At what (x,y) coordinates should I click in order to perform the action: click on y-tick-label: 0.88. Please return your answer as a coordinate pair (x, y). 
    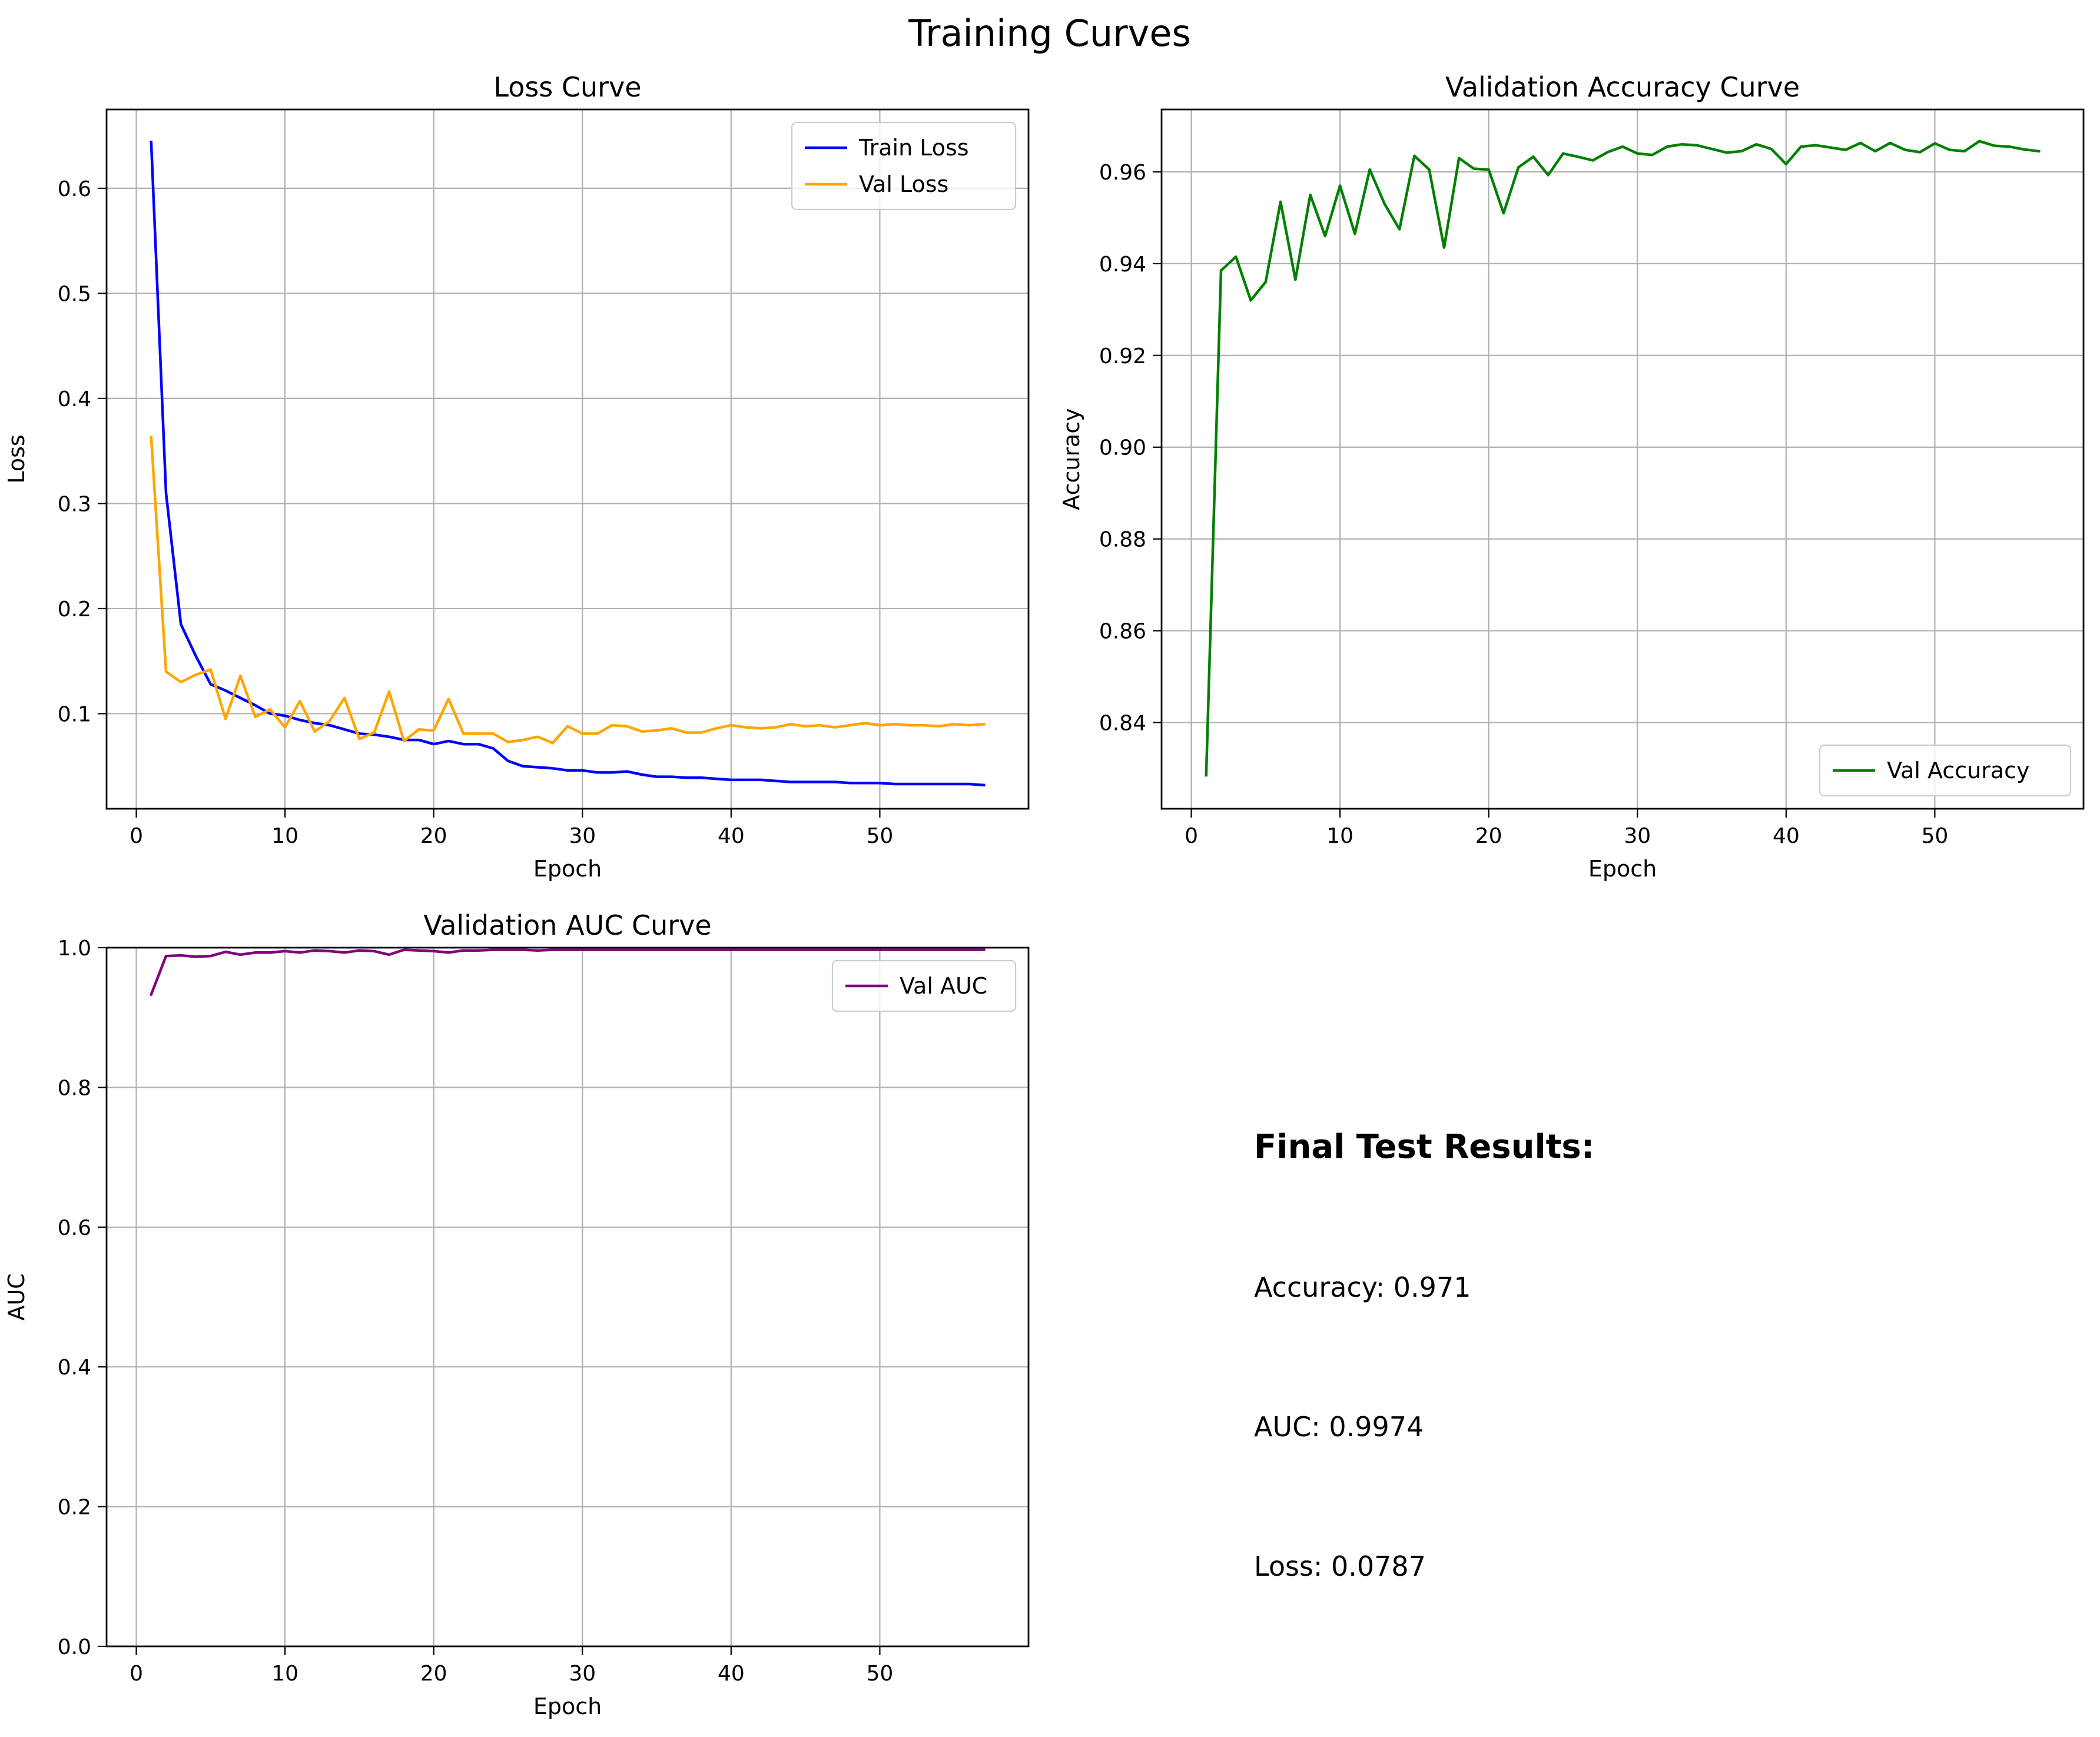
    Looking at the image, I should click on (1123, 540).